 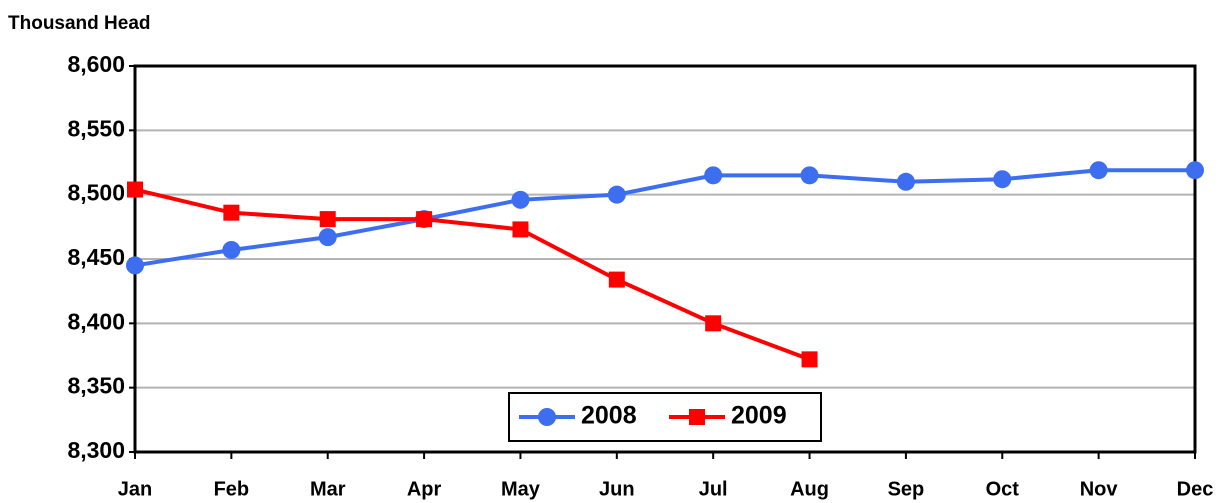 What do you see at coordinates (96, 128) in the screenshot?
I see `y-tick-label: 8,550` at bounding box center [96, 128].